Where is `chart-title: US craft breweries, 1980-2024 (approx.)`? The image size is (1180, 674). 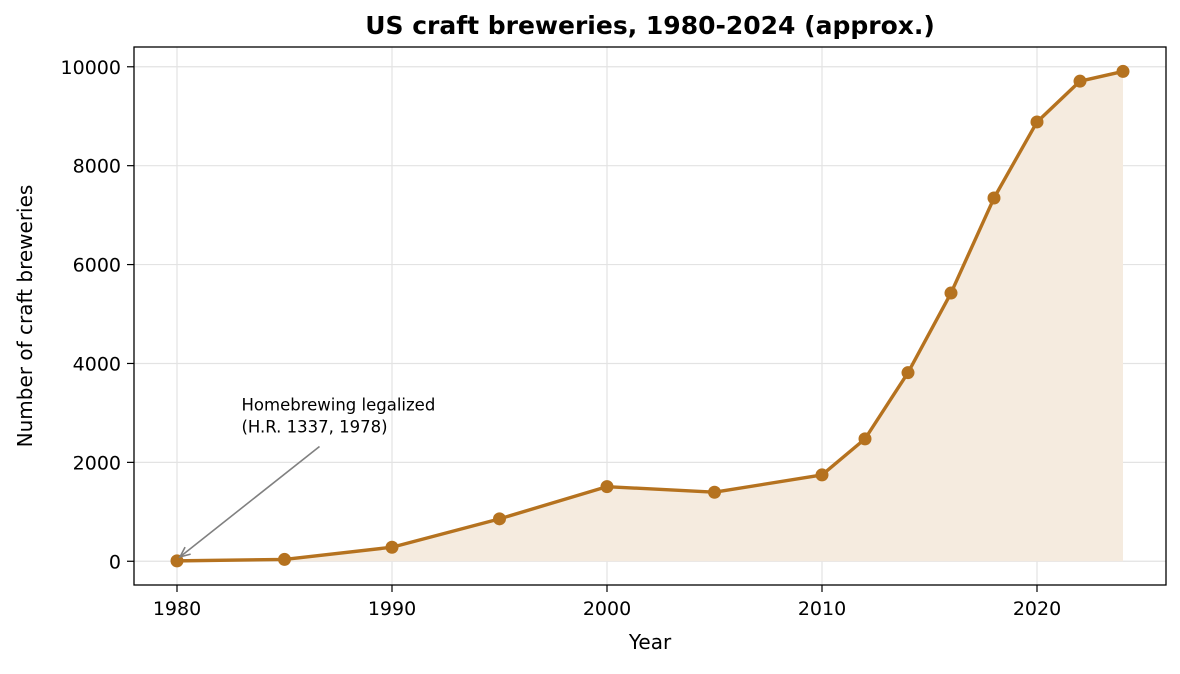
chart-title: US craft breweries, 1980-2024 (approx.) is located at coordinates (650, 25).